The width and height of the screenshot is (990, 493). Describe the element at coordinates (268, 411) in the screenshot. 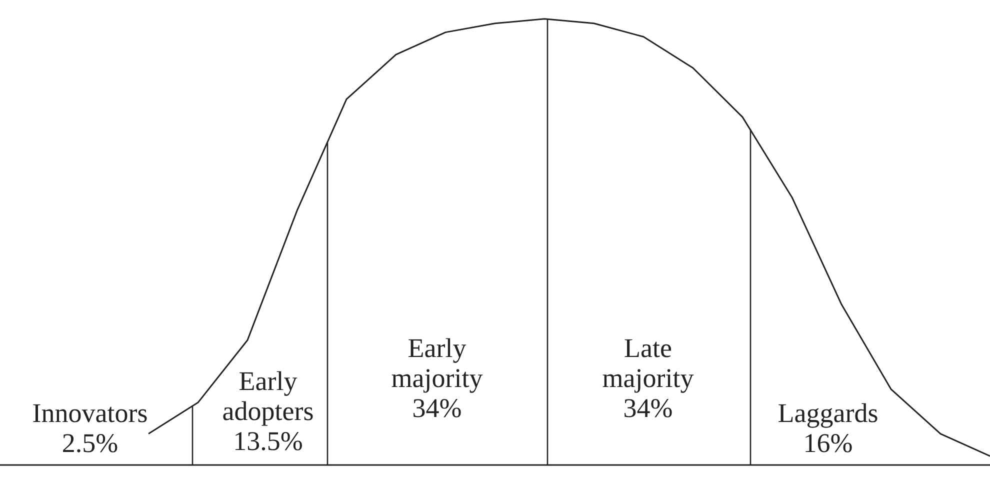

I see `annotation: Early adopters 13.5%` at that location.